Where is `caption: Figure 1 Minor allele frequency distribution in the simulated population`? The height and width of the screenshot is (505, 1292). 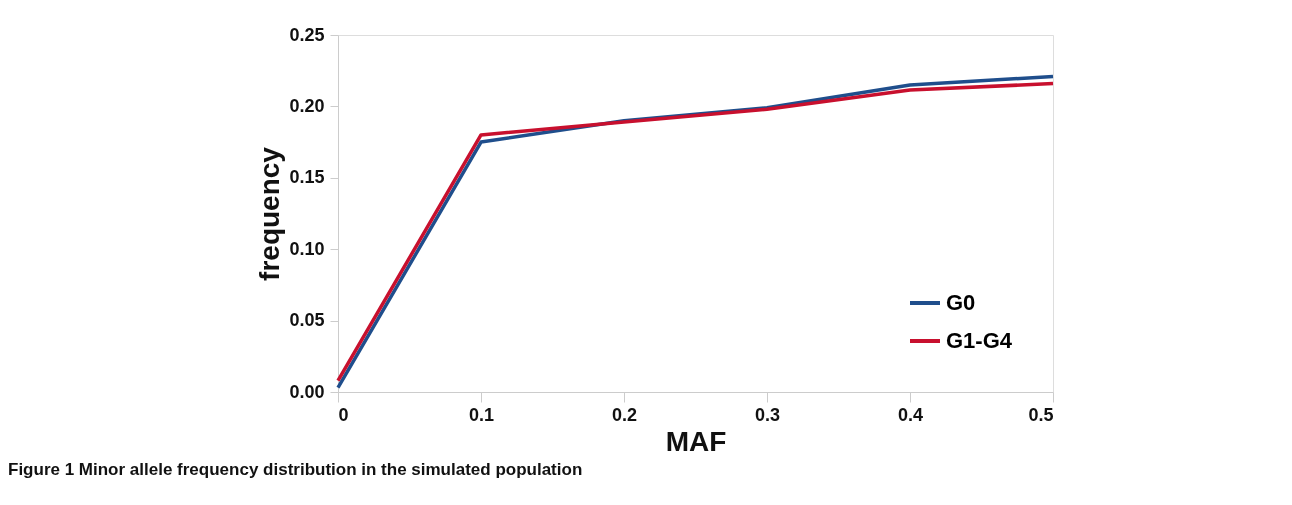
caption: Figure 1 Minor allele frequency distribution in the simulated population is located at coordinates (295, 469).